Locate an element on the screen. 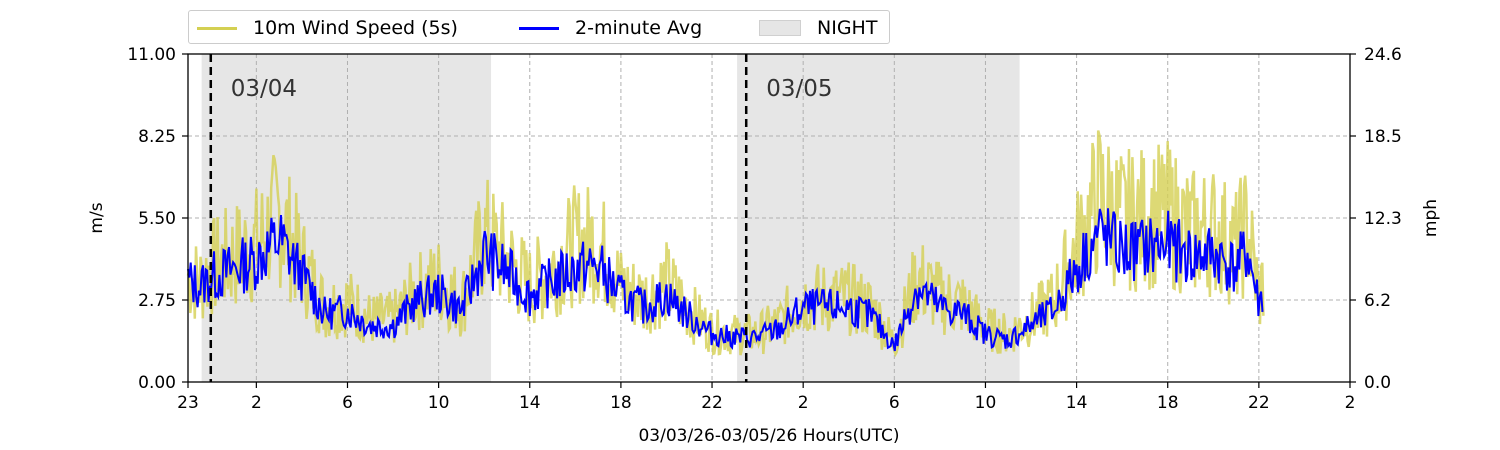 The height and width of the screenshot is (450, 1500). day-marker-label-2: 03/05 is located at coordinates (799, 89).